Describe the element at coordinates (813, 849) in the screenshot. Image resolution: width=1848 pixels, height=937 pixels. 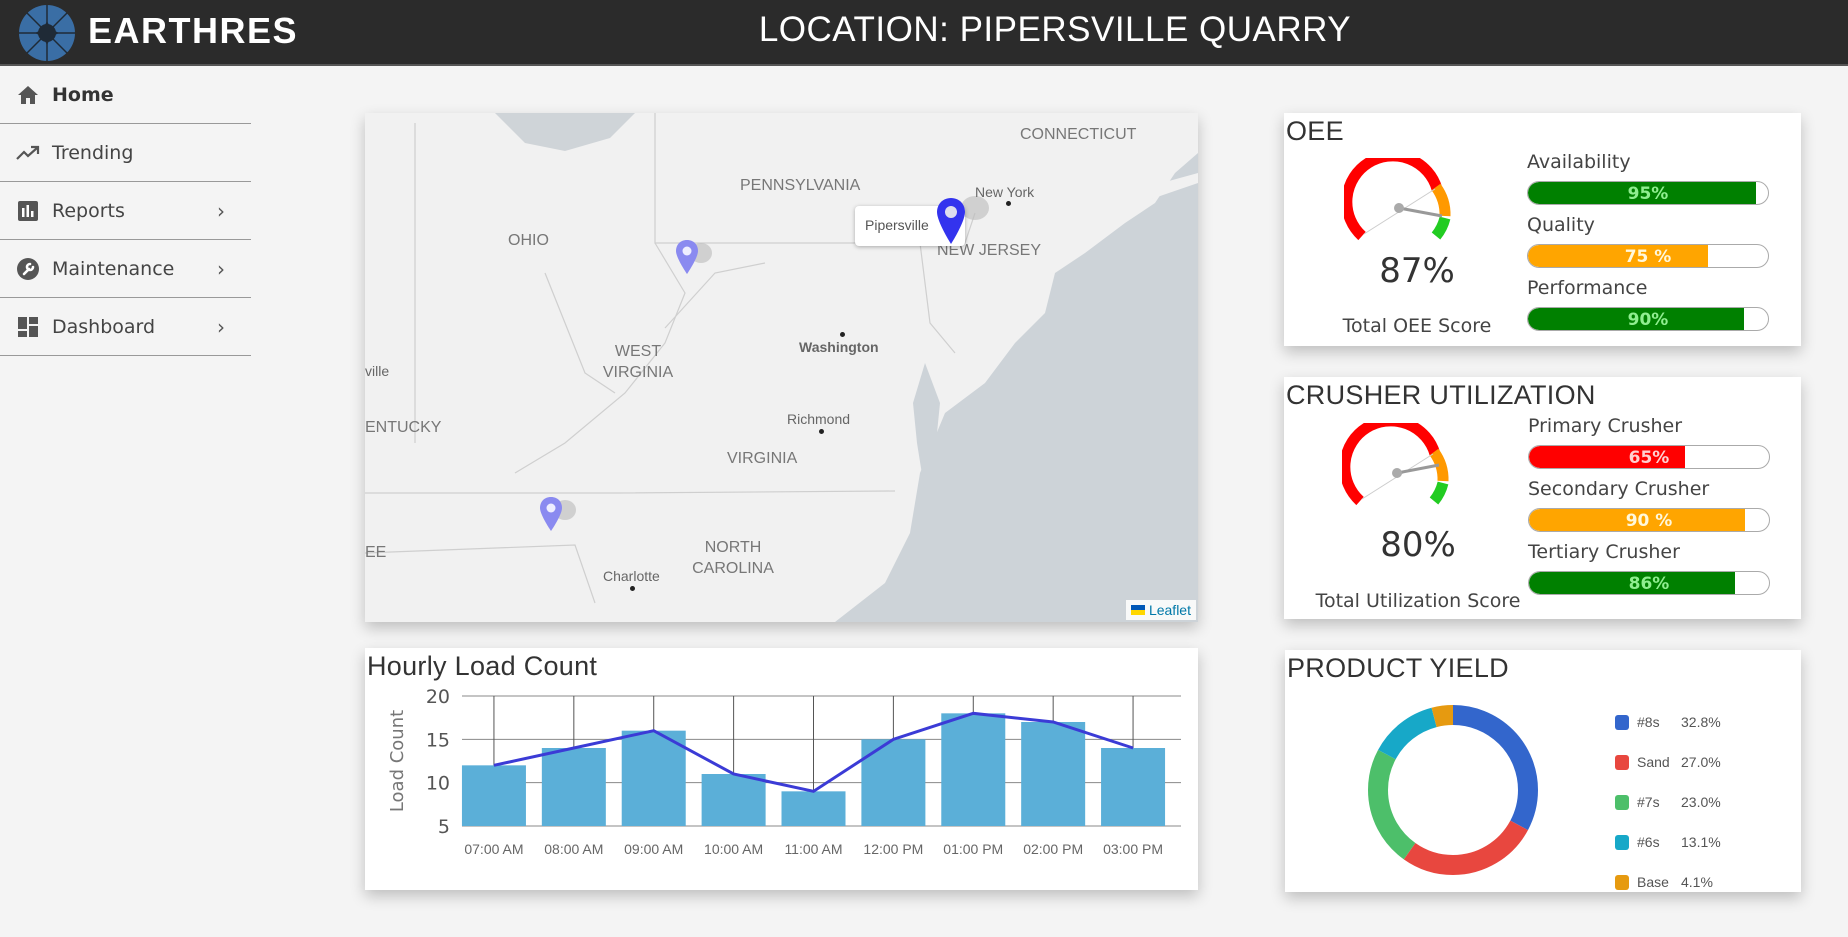
I see `svg-text: 11:00 AM` at that location.